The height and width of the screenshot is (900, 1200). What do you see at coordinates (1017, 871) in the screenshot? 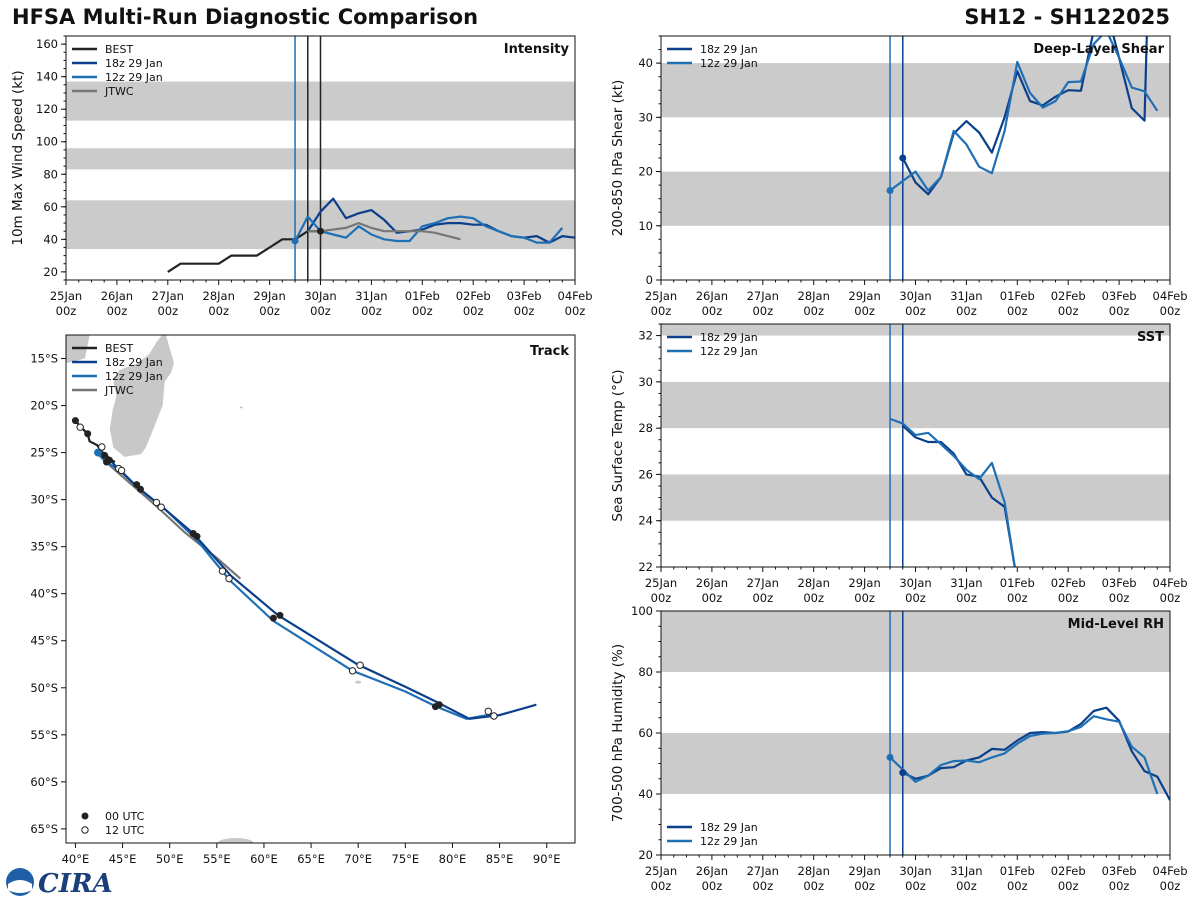
I see `x-tick-date: 01Feb` at bounding box center [1017, 871].